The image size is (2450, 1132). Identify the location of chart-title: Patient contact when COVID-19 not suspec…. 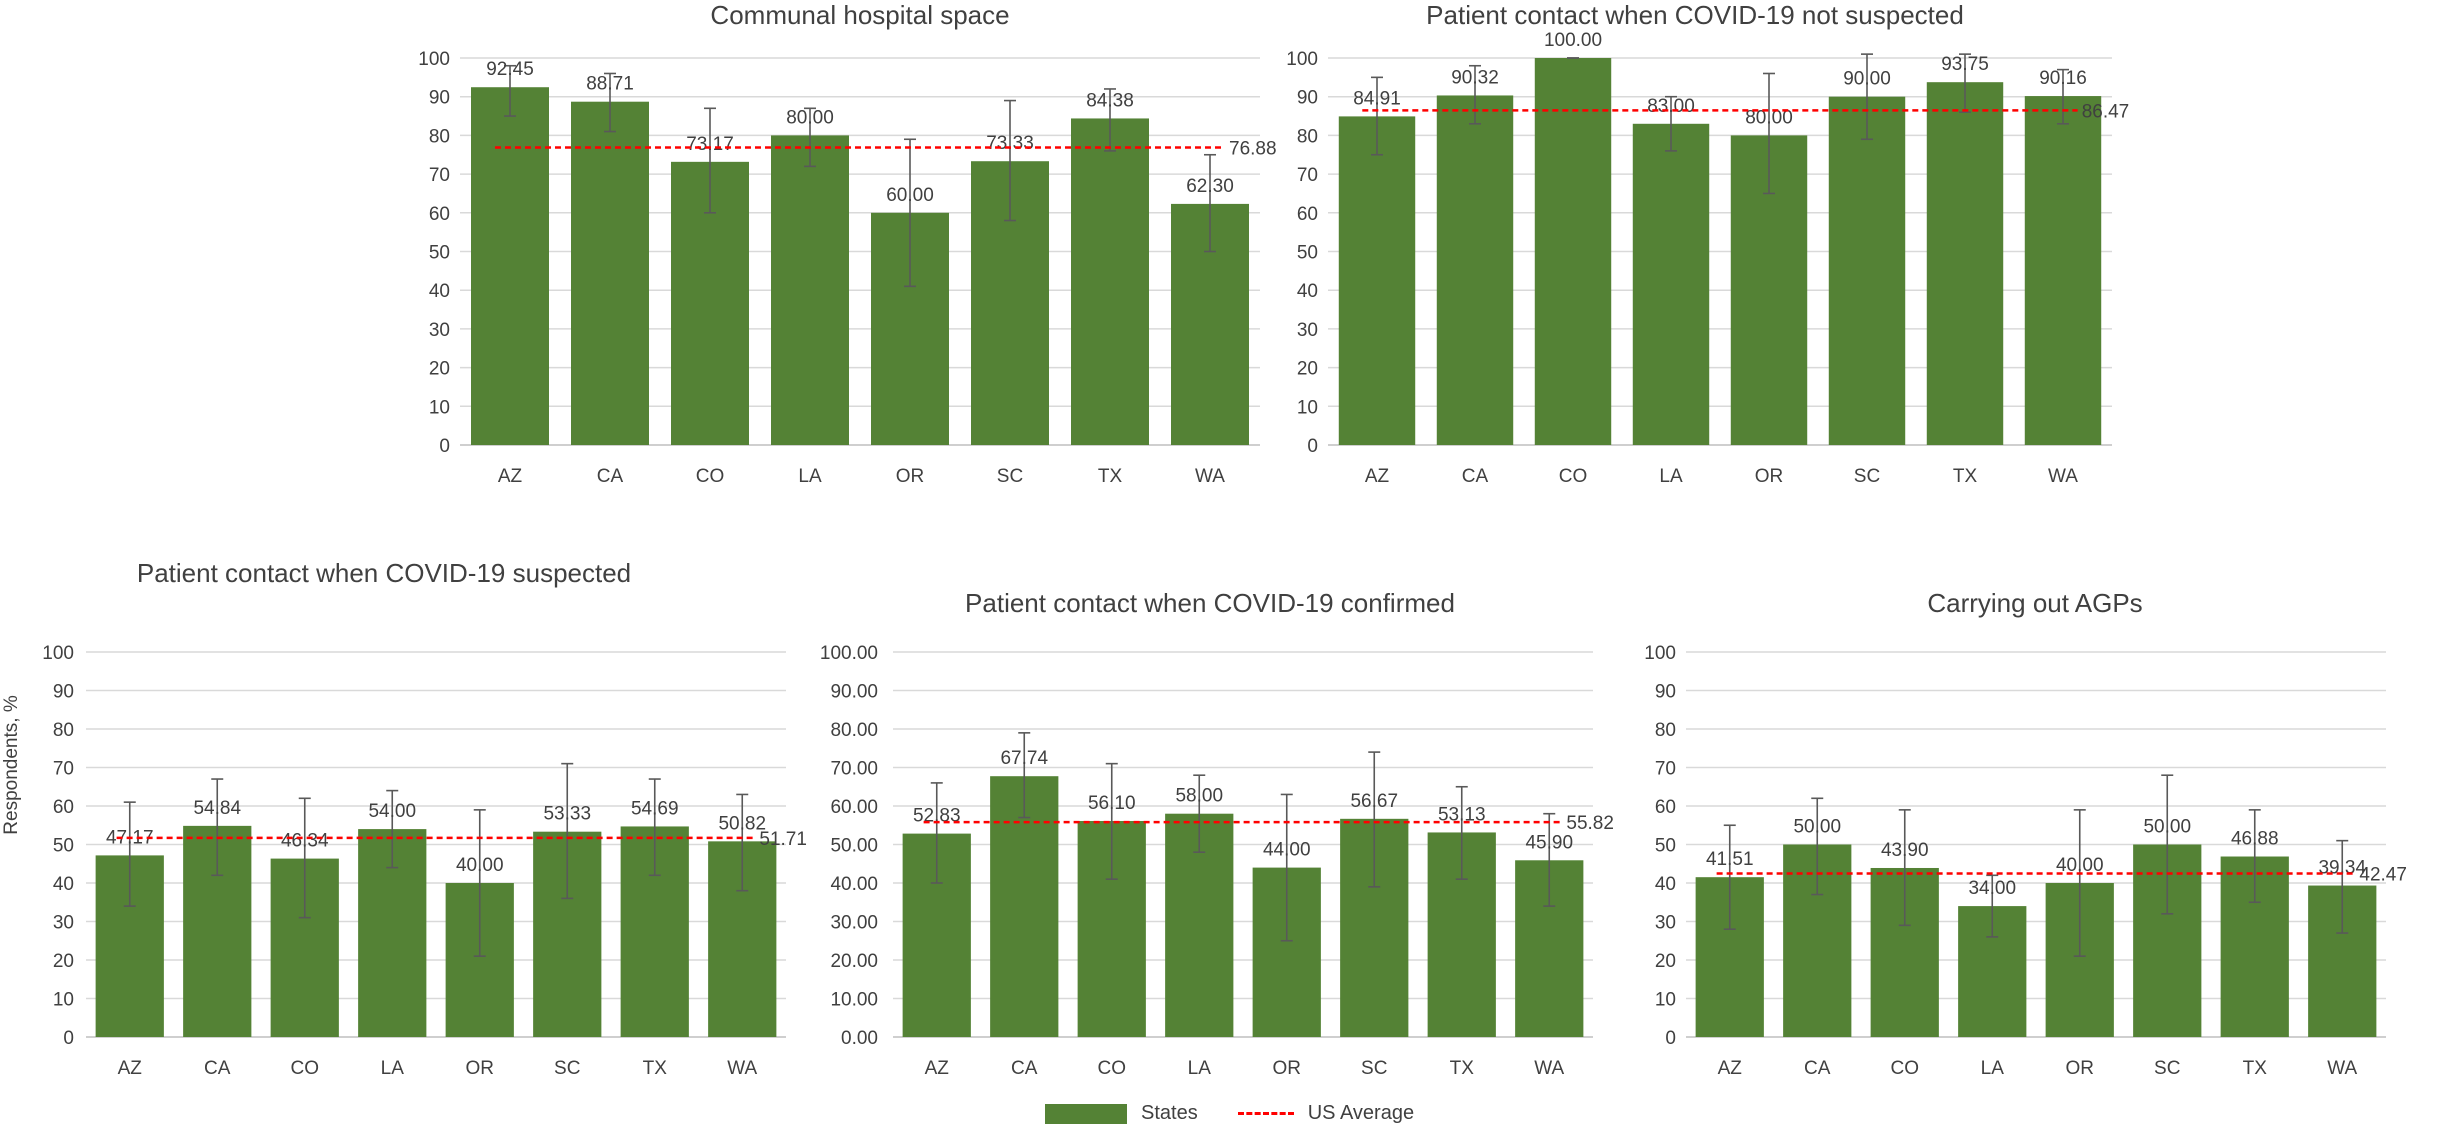
(1695, 15).